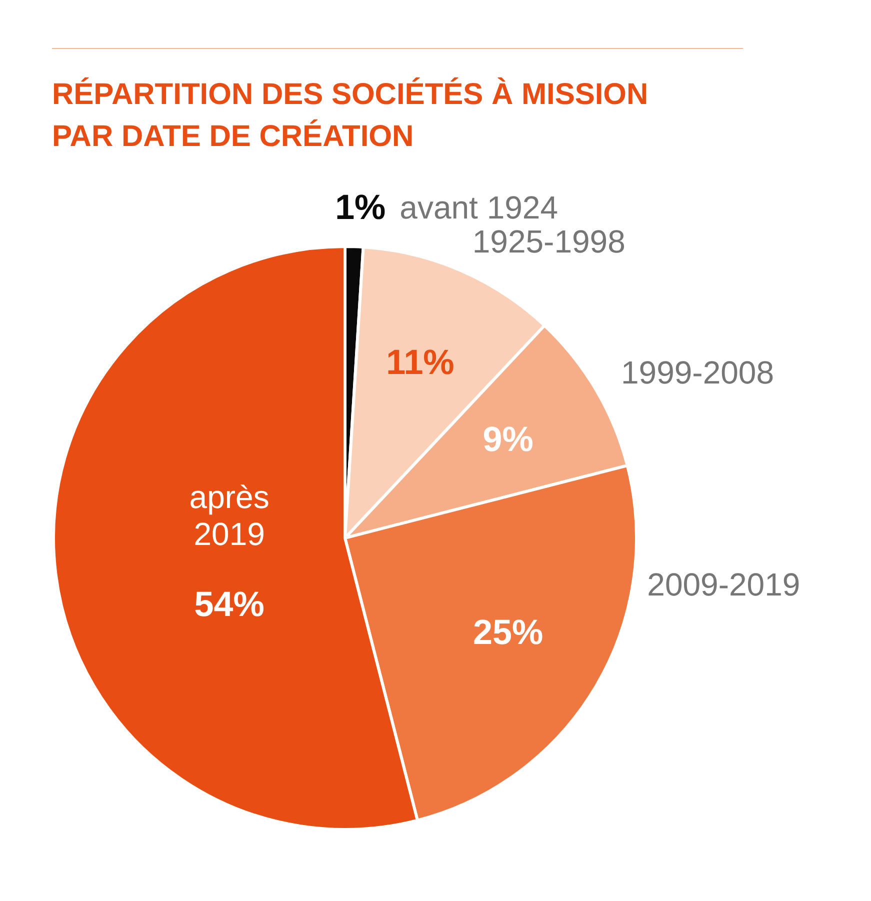 This screenshot has height=901, width=871. What do you see at coordinates (508, 440) in the screenshot?
I see `data-label: 9%` at bounding box center [508, 440].